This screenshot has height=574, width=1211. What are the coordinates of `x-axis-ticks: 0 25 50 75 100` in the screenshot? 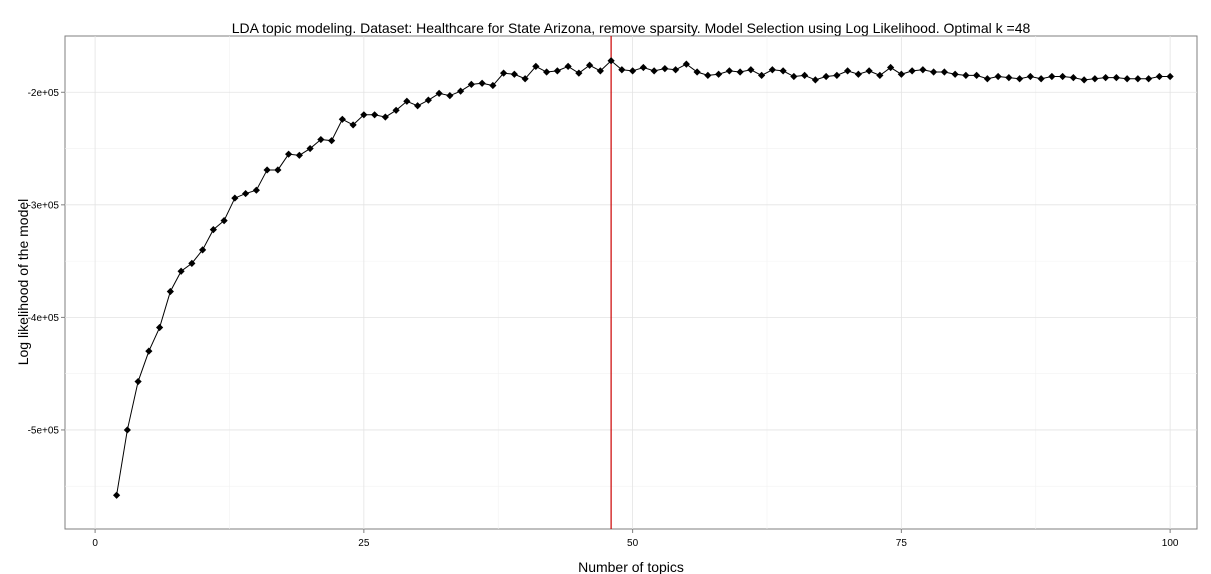 It's located at (635, 539).